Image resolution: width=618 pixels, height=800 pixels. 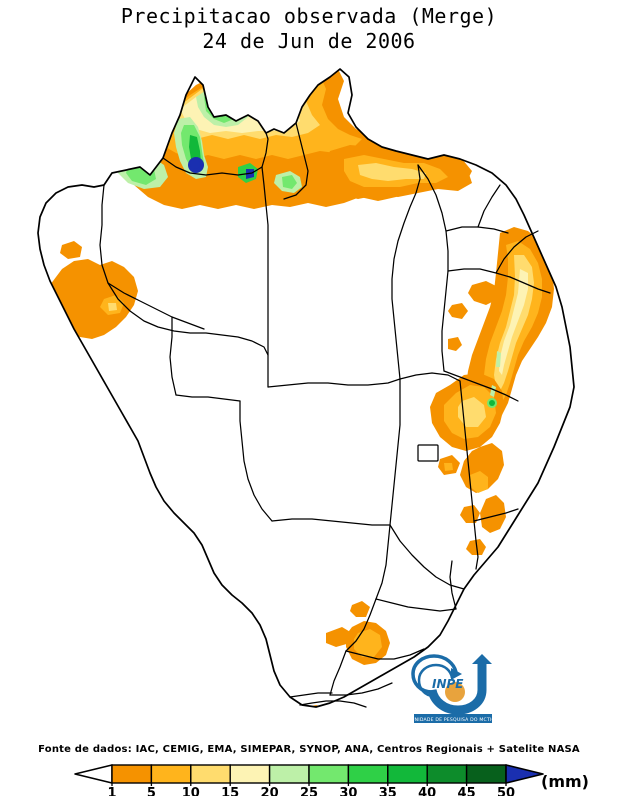 What do you see at coordinates (191, 791) in the screenshot?
I see `legend-tick-label-10: 10` at bounding box center [191, 791].